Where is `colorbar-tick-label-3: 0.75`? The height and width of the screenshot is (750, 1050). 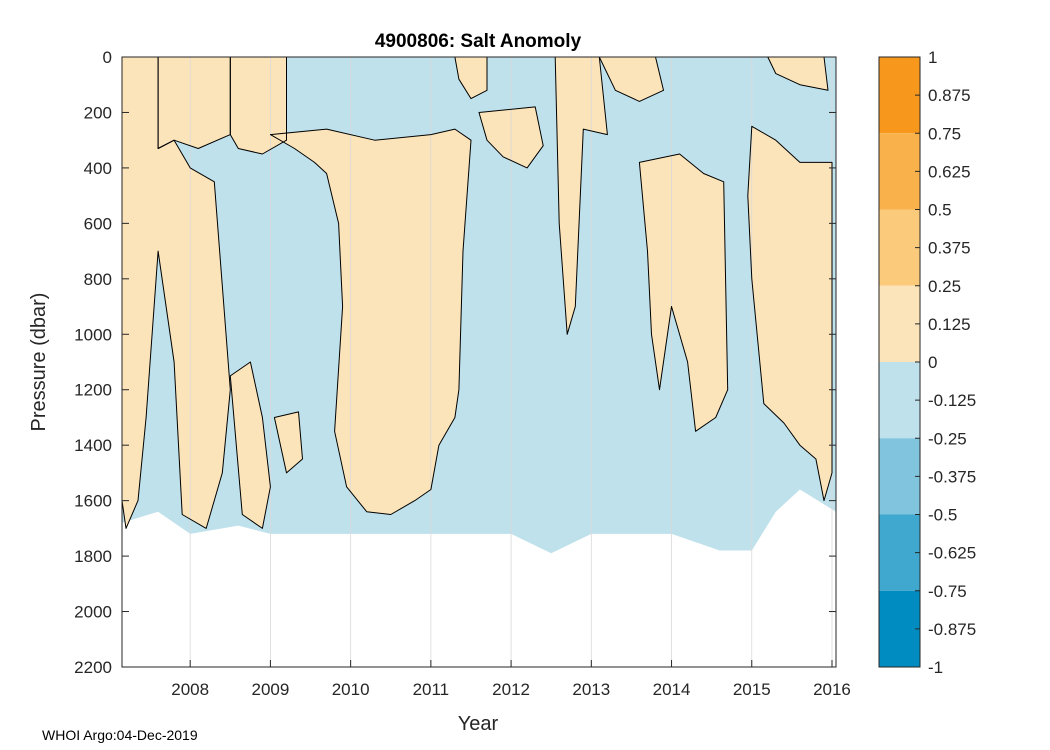 colorbar-tick-label-3: 0.75 is located at coordinates (944, 133).